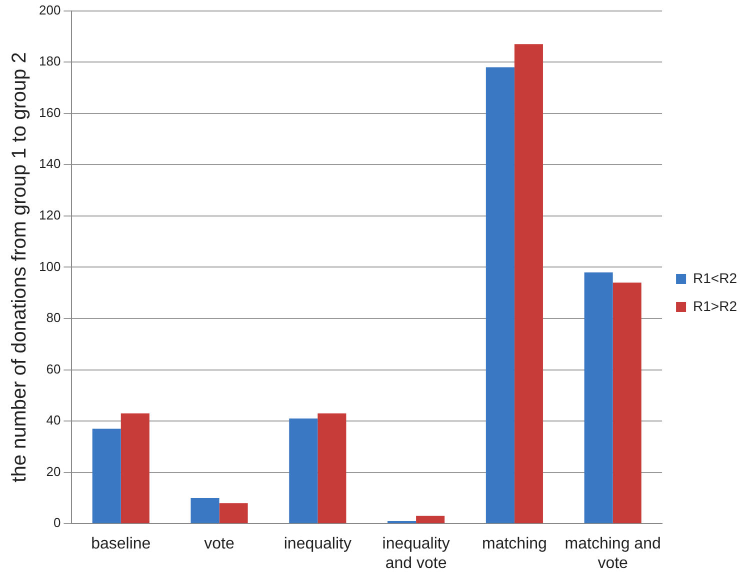 This screenshot has height=580, width=755. Describe the element at coordinates (416, 554) in the screenshot. I see `x-tick-label: inequality and vote` at that location.